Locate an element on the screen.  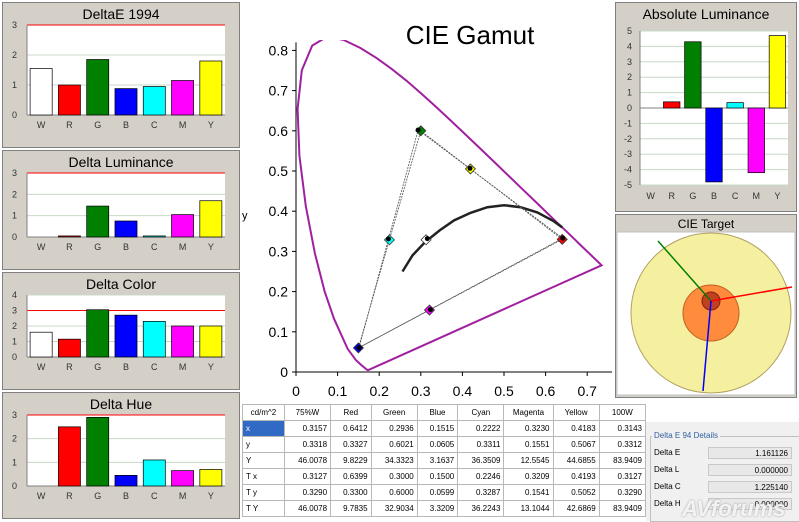
row-label: Y is located at coordinates (263, 460).